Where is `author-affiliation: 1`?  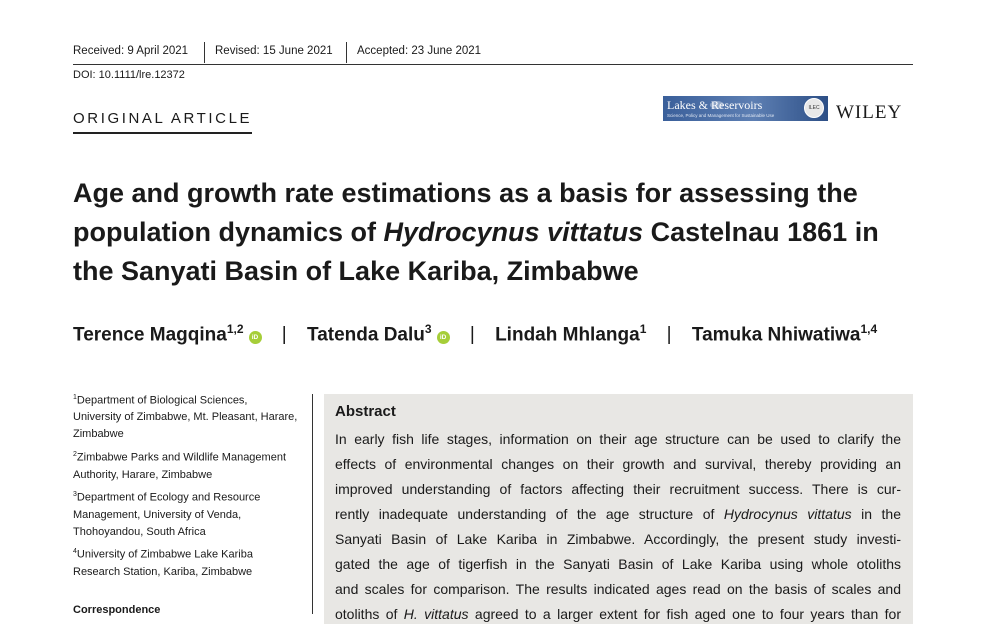
author-affiliation: 1 is located at coordinates (643, 329).